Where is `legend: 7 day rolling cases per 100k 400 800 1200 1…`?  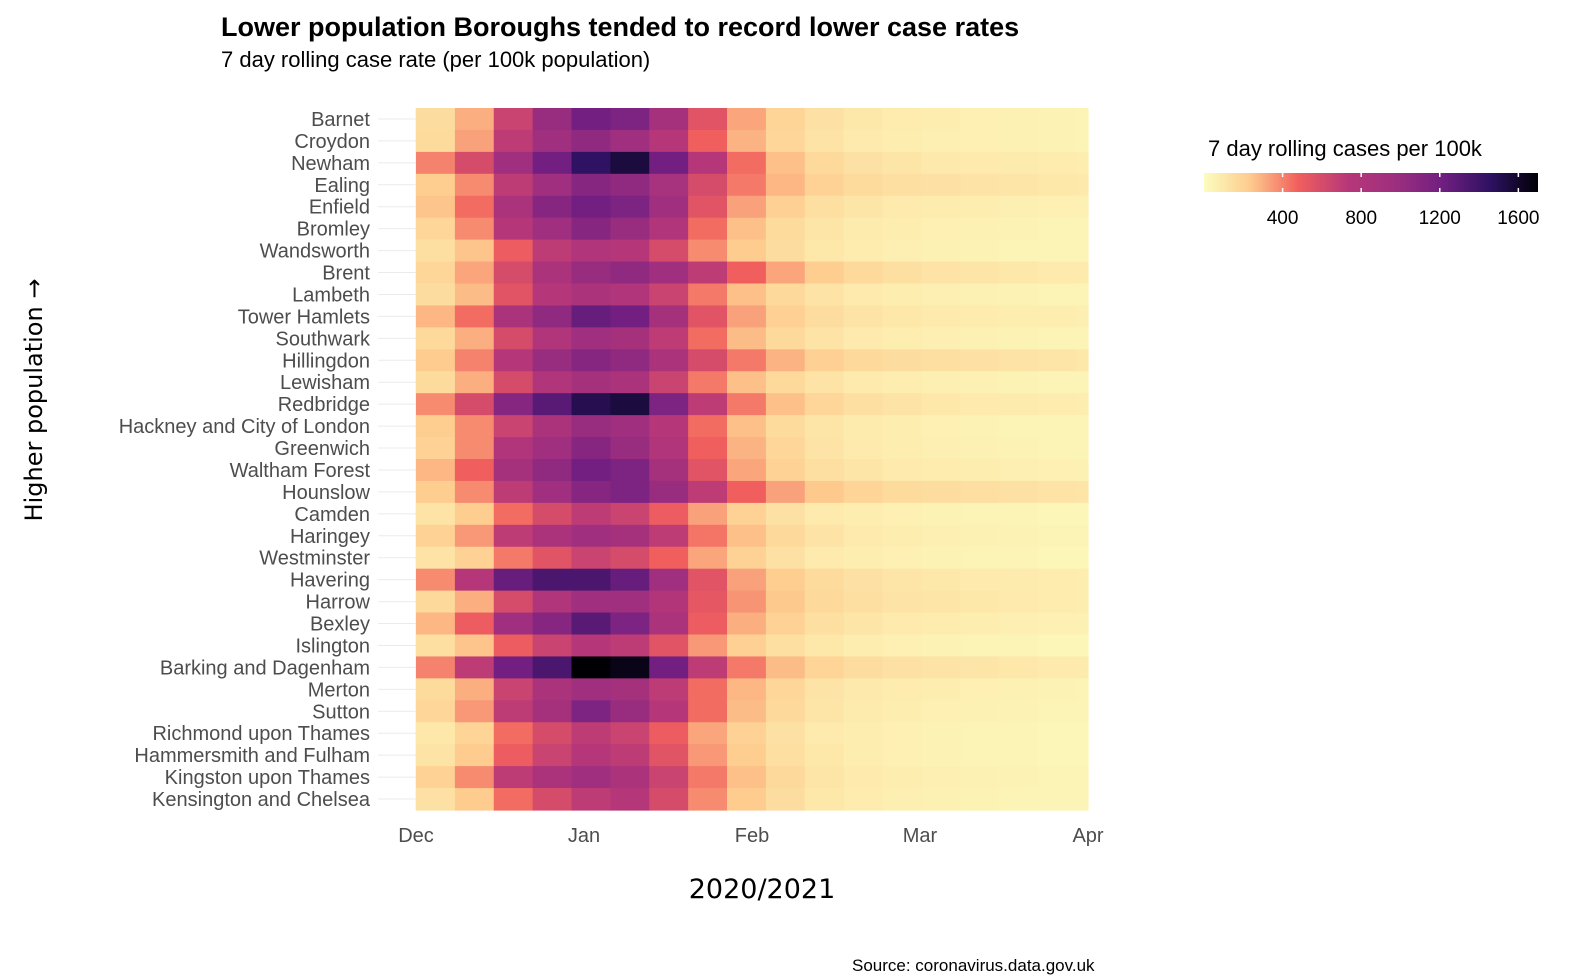
legend: 7 day rolling cases per 100k 400 800 1200 1… is located at coordinates (1371, 182).